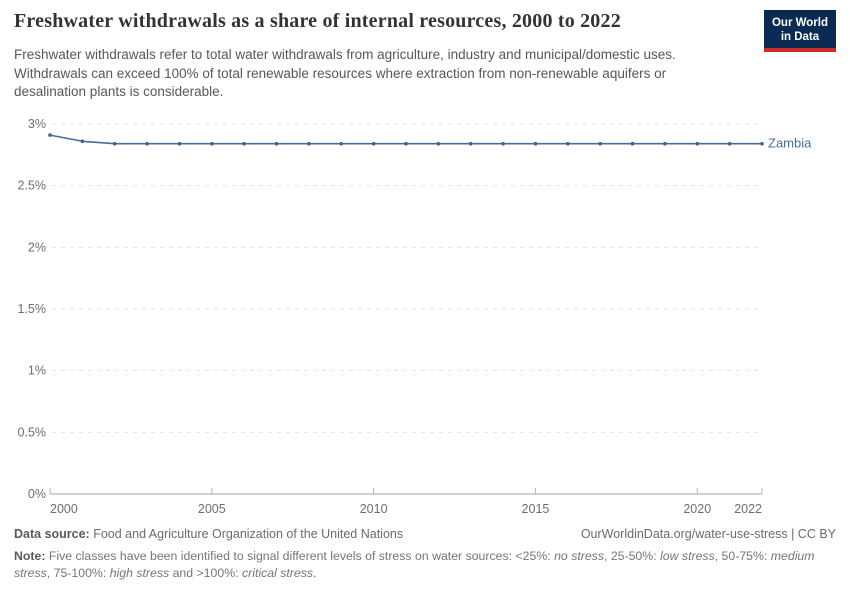 This screenshot has width=850, height=600. What do you see at coordinates (37, 494) in the screenshot?
I see `y-axis-tick-label: 0%` at bounding box center [37, 494].